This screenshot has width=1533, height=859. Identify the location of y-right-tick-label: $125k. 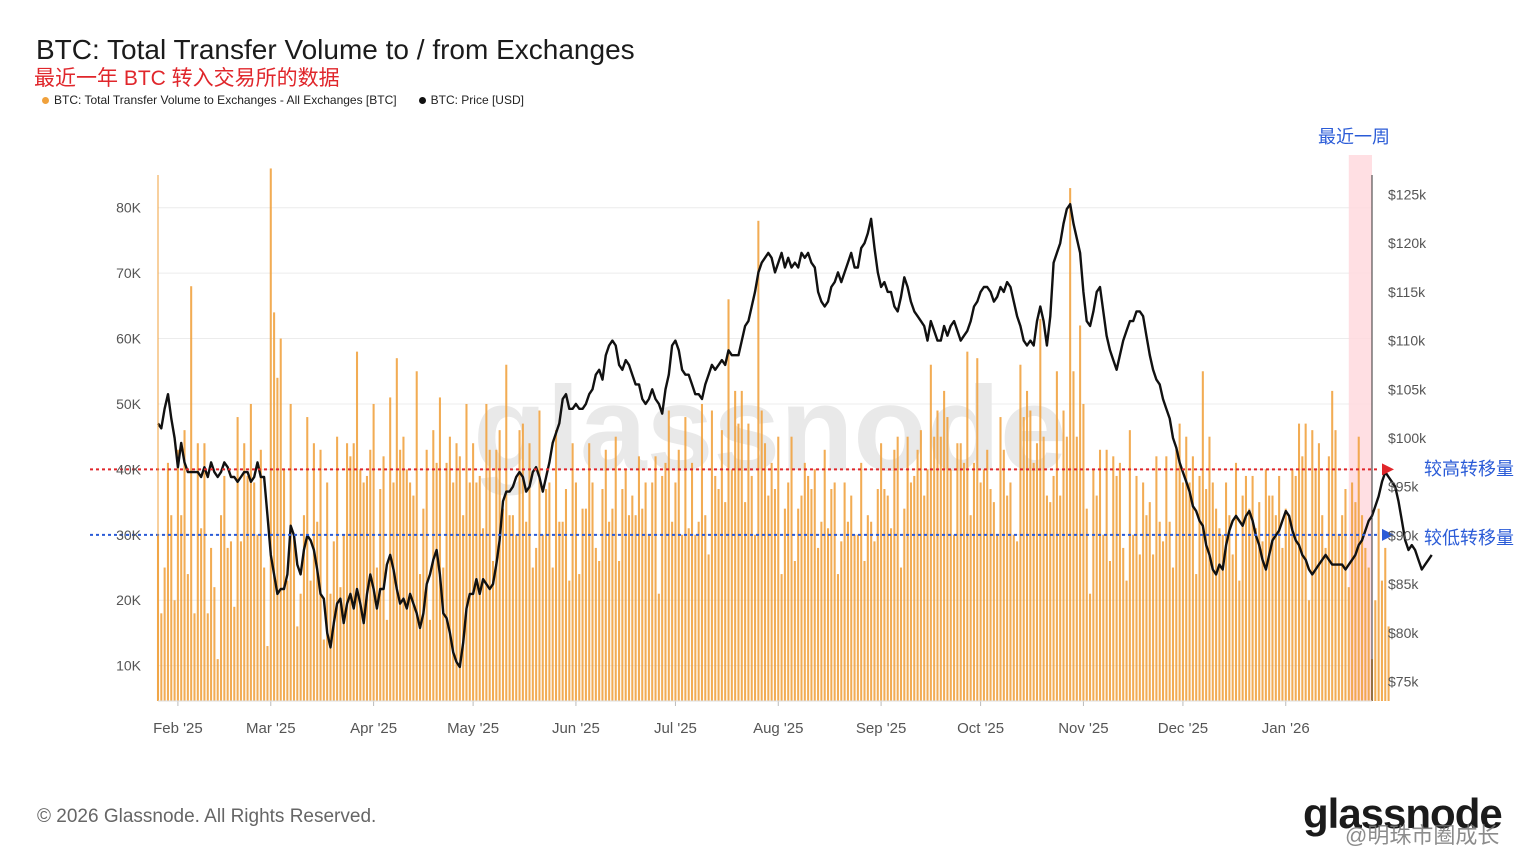
(1407, 194).